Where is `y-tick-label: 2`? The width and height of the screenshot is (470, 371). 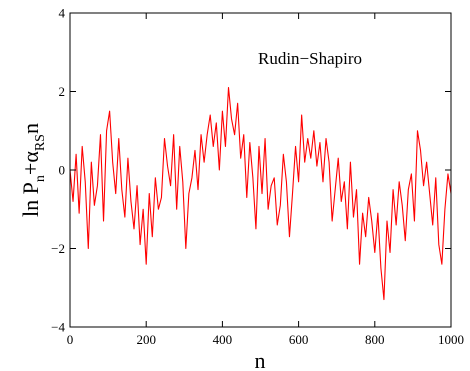
y-tick-label: 2 is located at coordinates (62, 91).